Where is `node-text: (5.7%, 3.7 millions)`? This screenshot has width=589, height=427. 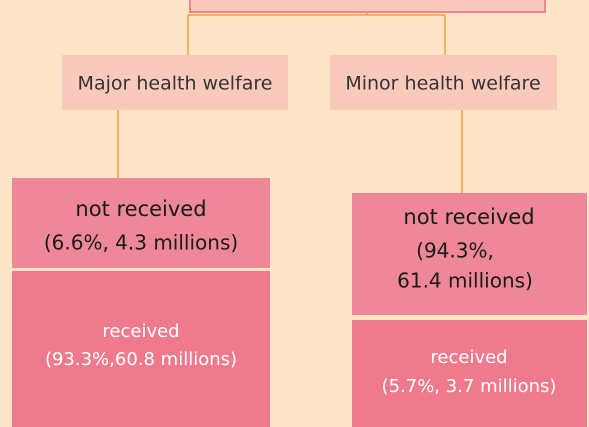 node-text: (5.7%, 3.7 millions) is located at coordinates (469, 386).